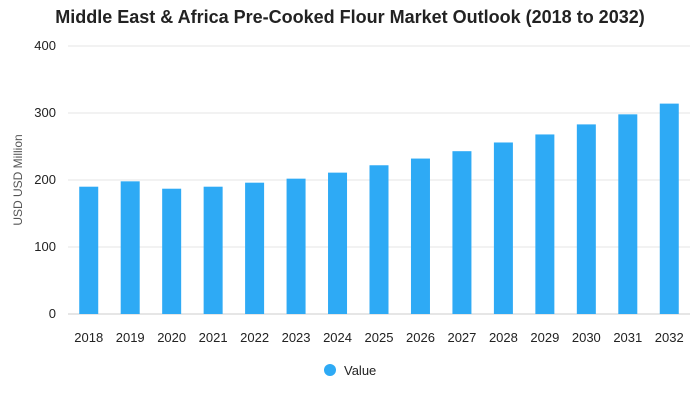 This screenshot has width=700, height=400. Describe the element at coordinates (130, 337) in the screenshot. I see `x-tick-label: 2019` at that location.